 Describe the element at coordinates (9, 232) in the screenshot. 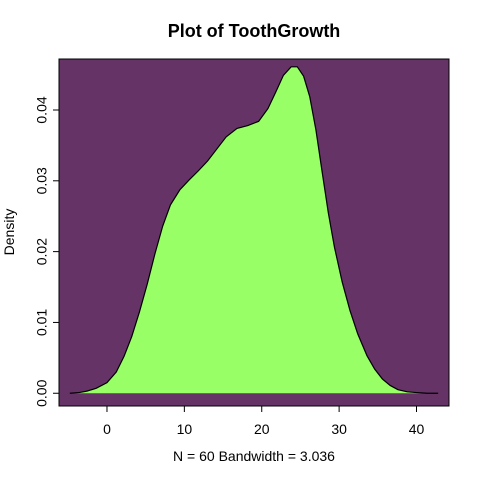

I see `y-axis-label: Density` at that location.